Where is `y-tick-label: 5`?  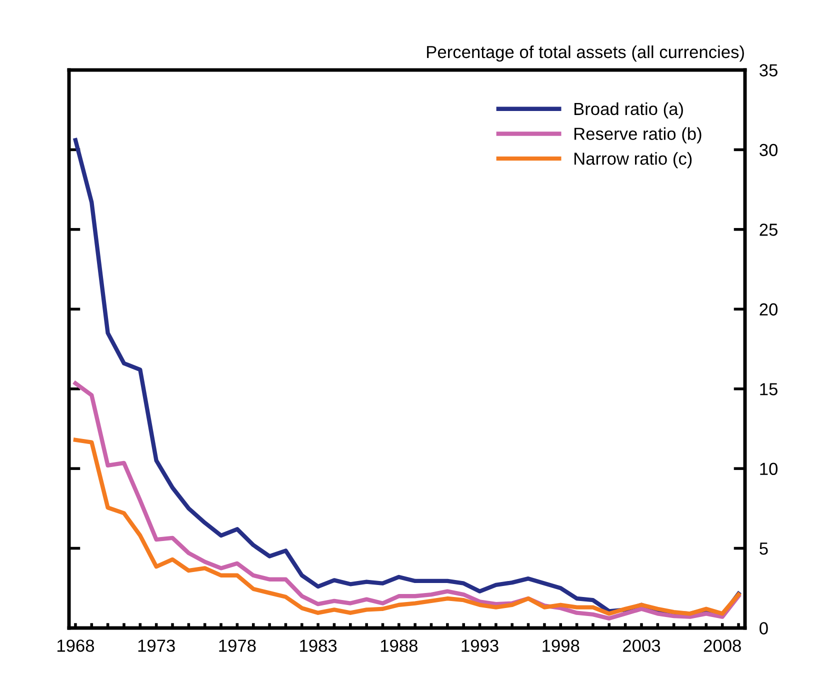
y-tick-label: 5 is located at coordinates (764, 548).